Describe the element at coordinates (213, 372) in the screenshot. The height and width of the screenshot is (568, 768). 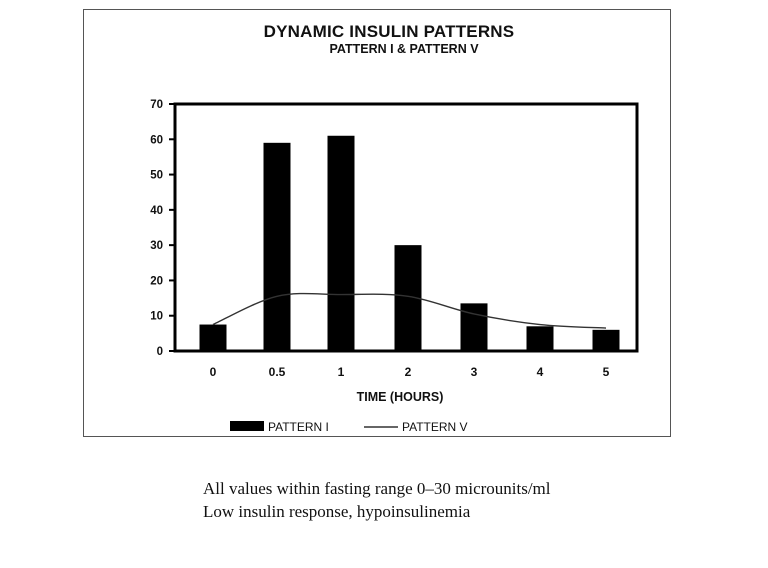
I see `x-tick-label: 0` at that location.